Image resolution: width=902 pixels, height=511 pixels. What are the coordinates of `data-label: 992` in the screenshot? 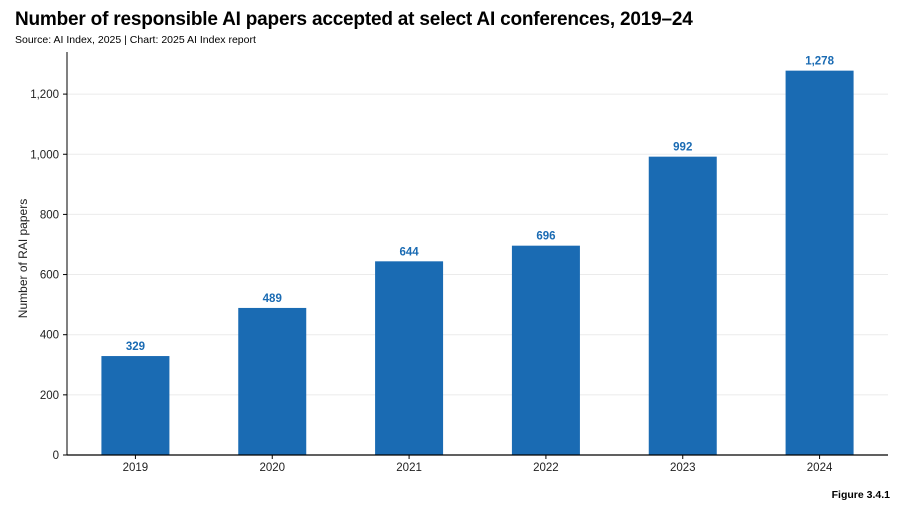 It's located at (682, 148).